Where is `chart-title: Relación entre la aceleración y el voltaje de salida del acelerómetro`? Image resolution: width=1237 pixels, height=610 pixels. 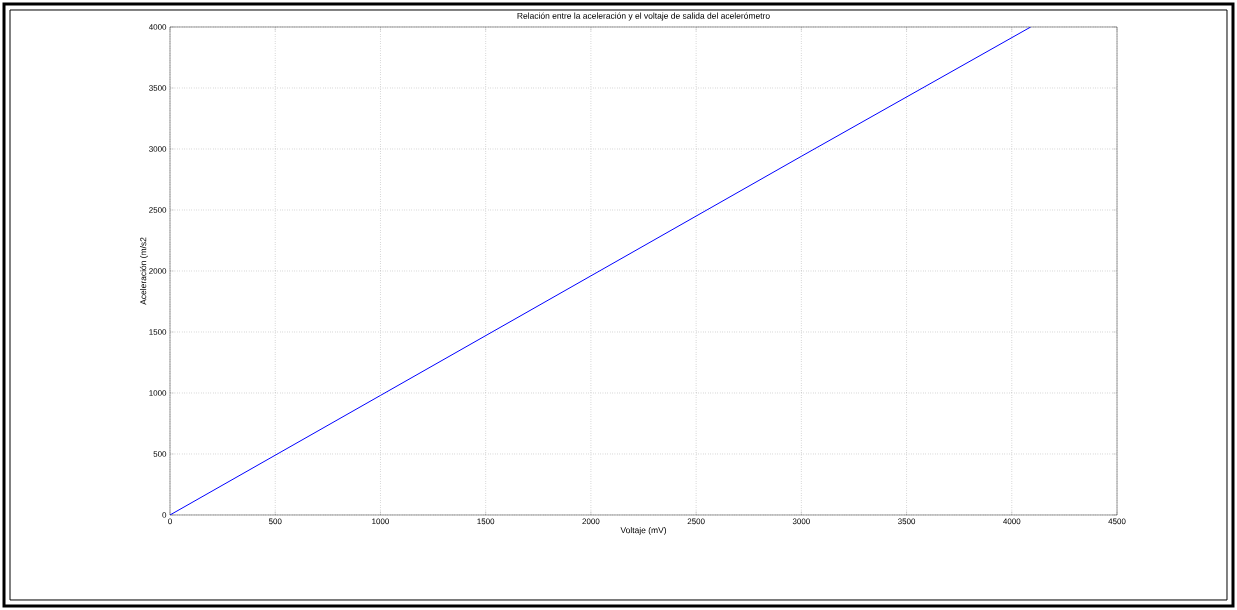 chart-title: Relación entre la aceleración y el voltaje de salida del acelerómetro is located at coordinates (643, 16).